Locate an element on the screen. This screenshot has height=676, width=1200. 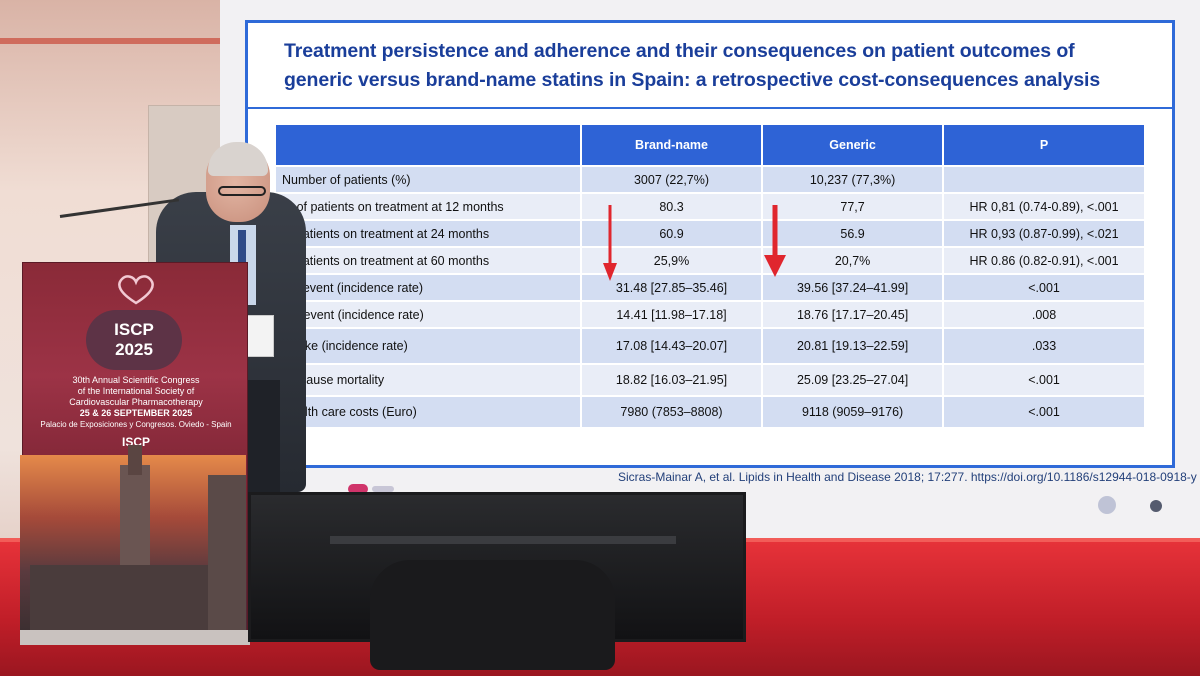
speaker-legs is located at coordinates (262, 440).